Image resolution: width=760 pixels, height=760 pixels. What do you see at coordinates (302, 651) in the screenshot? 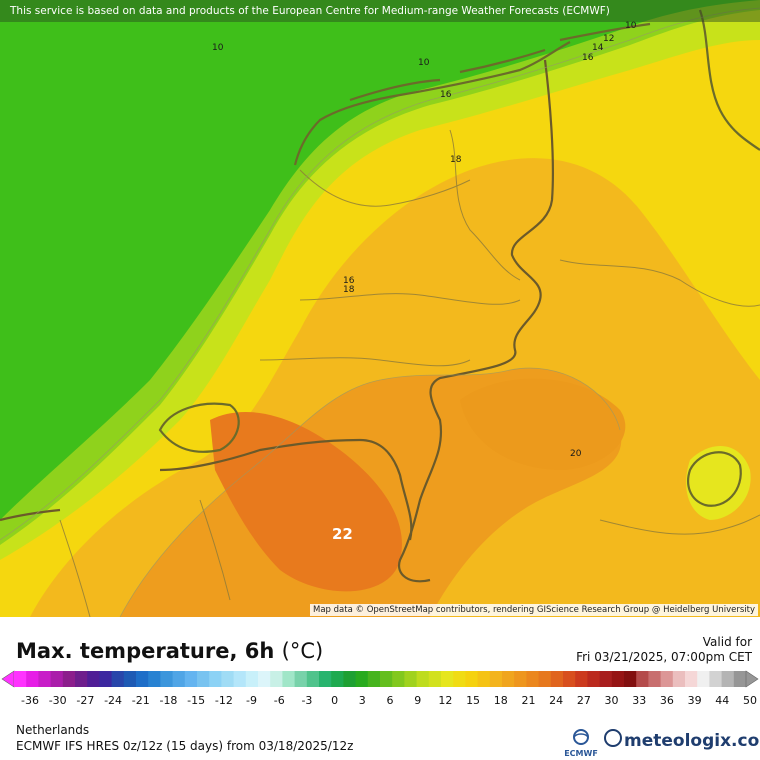
I see `parameter-unit: (°C)` at bounding box center [302, 651].